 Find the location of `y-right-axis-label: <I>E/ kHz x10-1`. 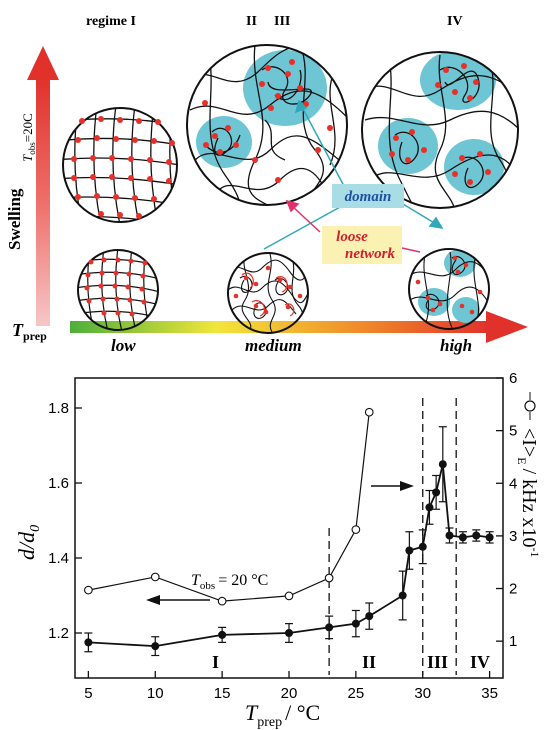

y-right-axis-label: <I>E/ kHz x10-1 is located at coordinates (528, 474).